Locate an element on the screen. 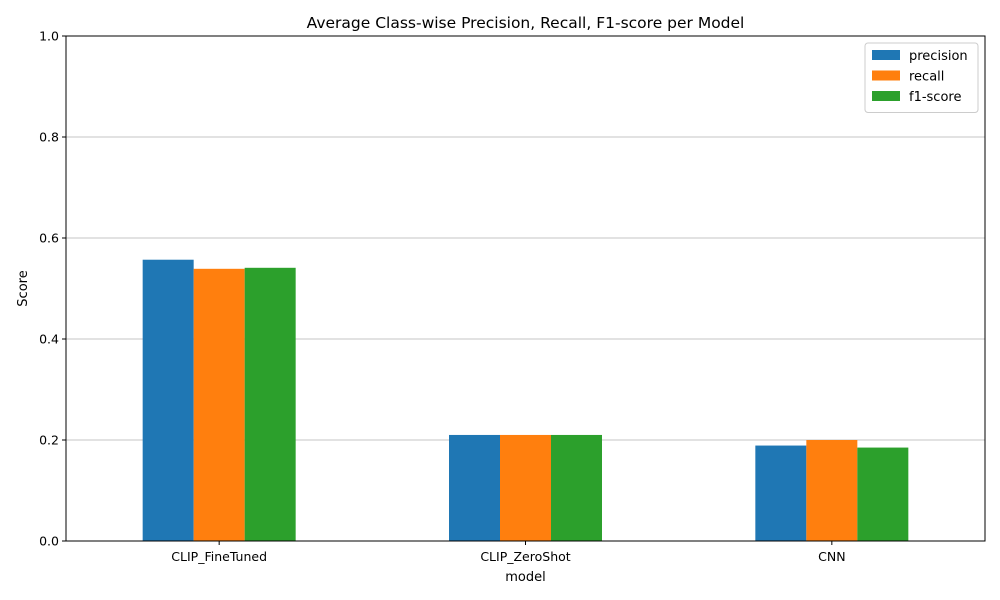 The image size is (1000, 600). legend: precision recall f1-score is located at coordinates (921, 77).